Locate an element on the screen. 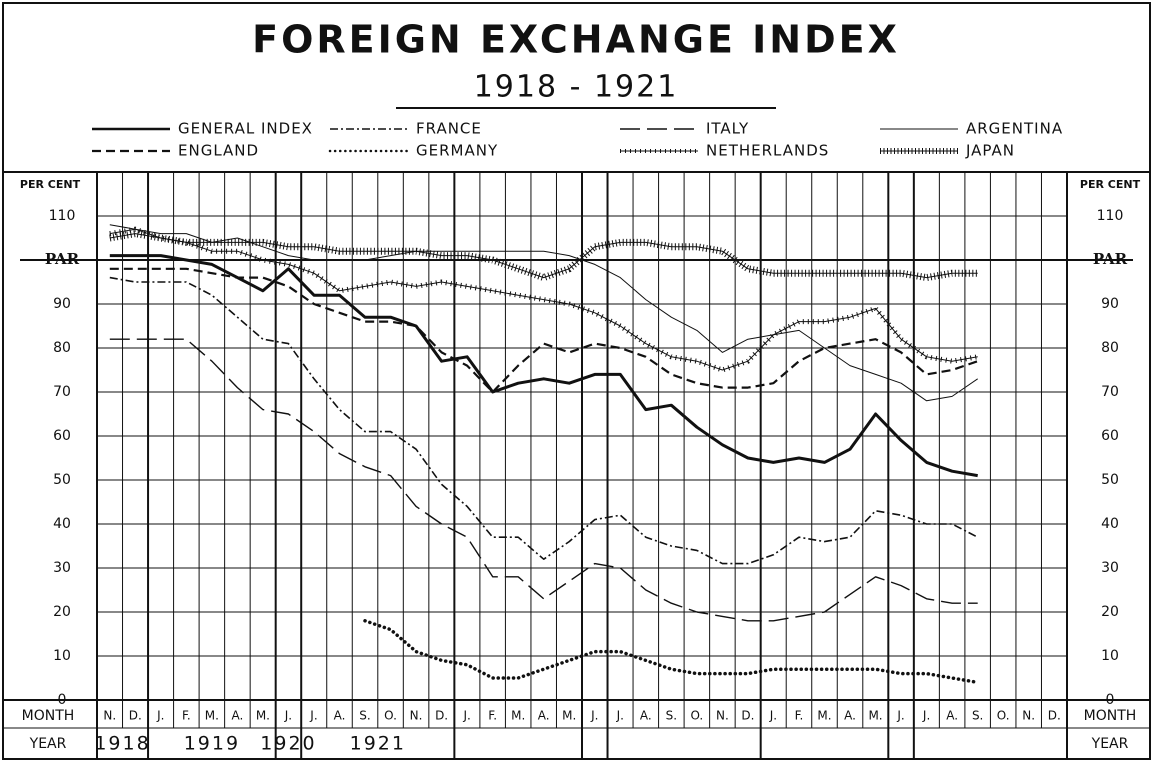 The height and width of the screenshot is (766, 1153). year-label: 1921 is located at coordinates (378, 744).